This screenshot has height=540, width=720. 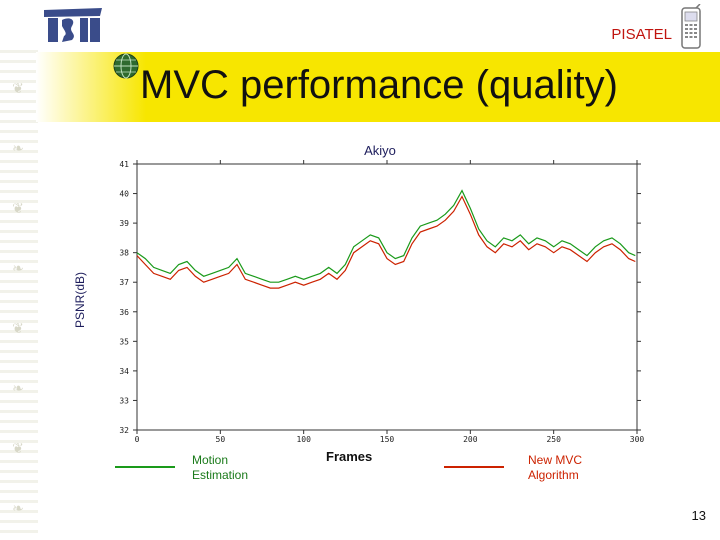 What do you see at coordinates (80, 300) in the screenshot?
I see `y-axis-label: PSNR(dB)` at bounding box center [80, 300].